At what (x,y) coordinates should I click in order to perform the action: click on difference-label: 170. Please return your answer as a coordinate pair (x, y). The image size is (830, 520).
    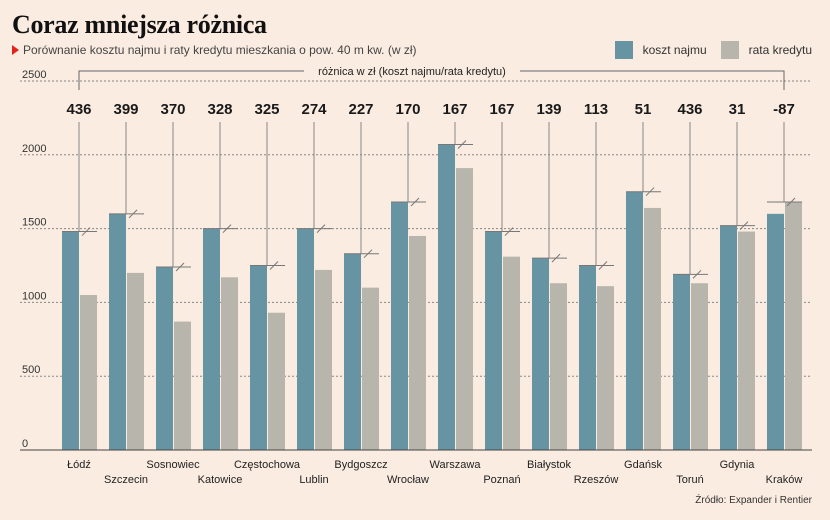
    Looking at the image, I should click on (407, 109).